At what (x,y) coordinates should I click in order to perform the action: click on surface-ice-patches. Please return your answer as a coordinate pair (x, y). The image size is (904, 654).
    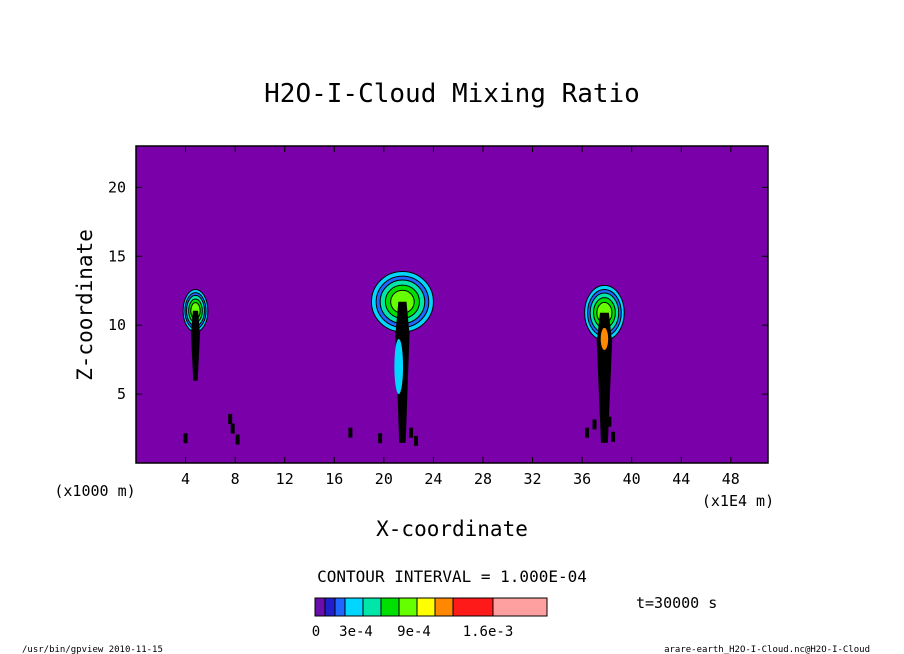
    Looking at the image, I should click on (399, 429).